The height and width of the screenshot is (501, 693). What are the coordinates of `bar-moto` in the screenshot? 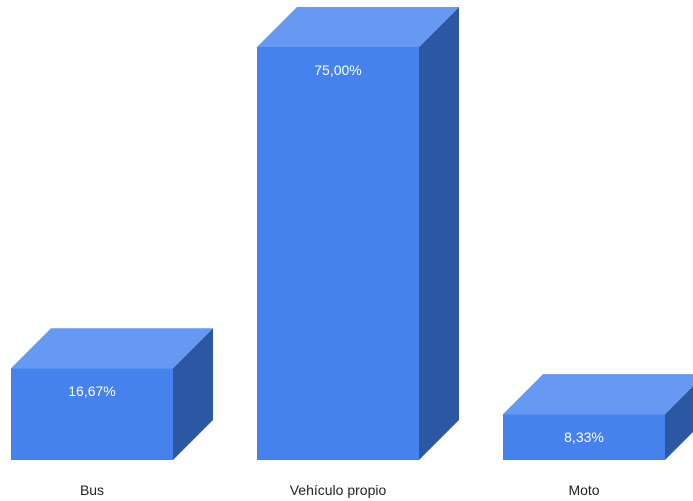 It's located at (584, 437).